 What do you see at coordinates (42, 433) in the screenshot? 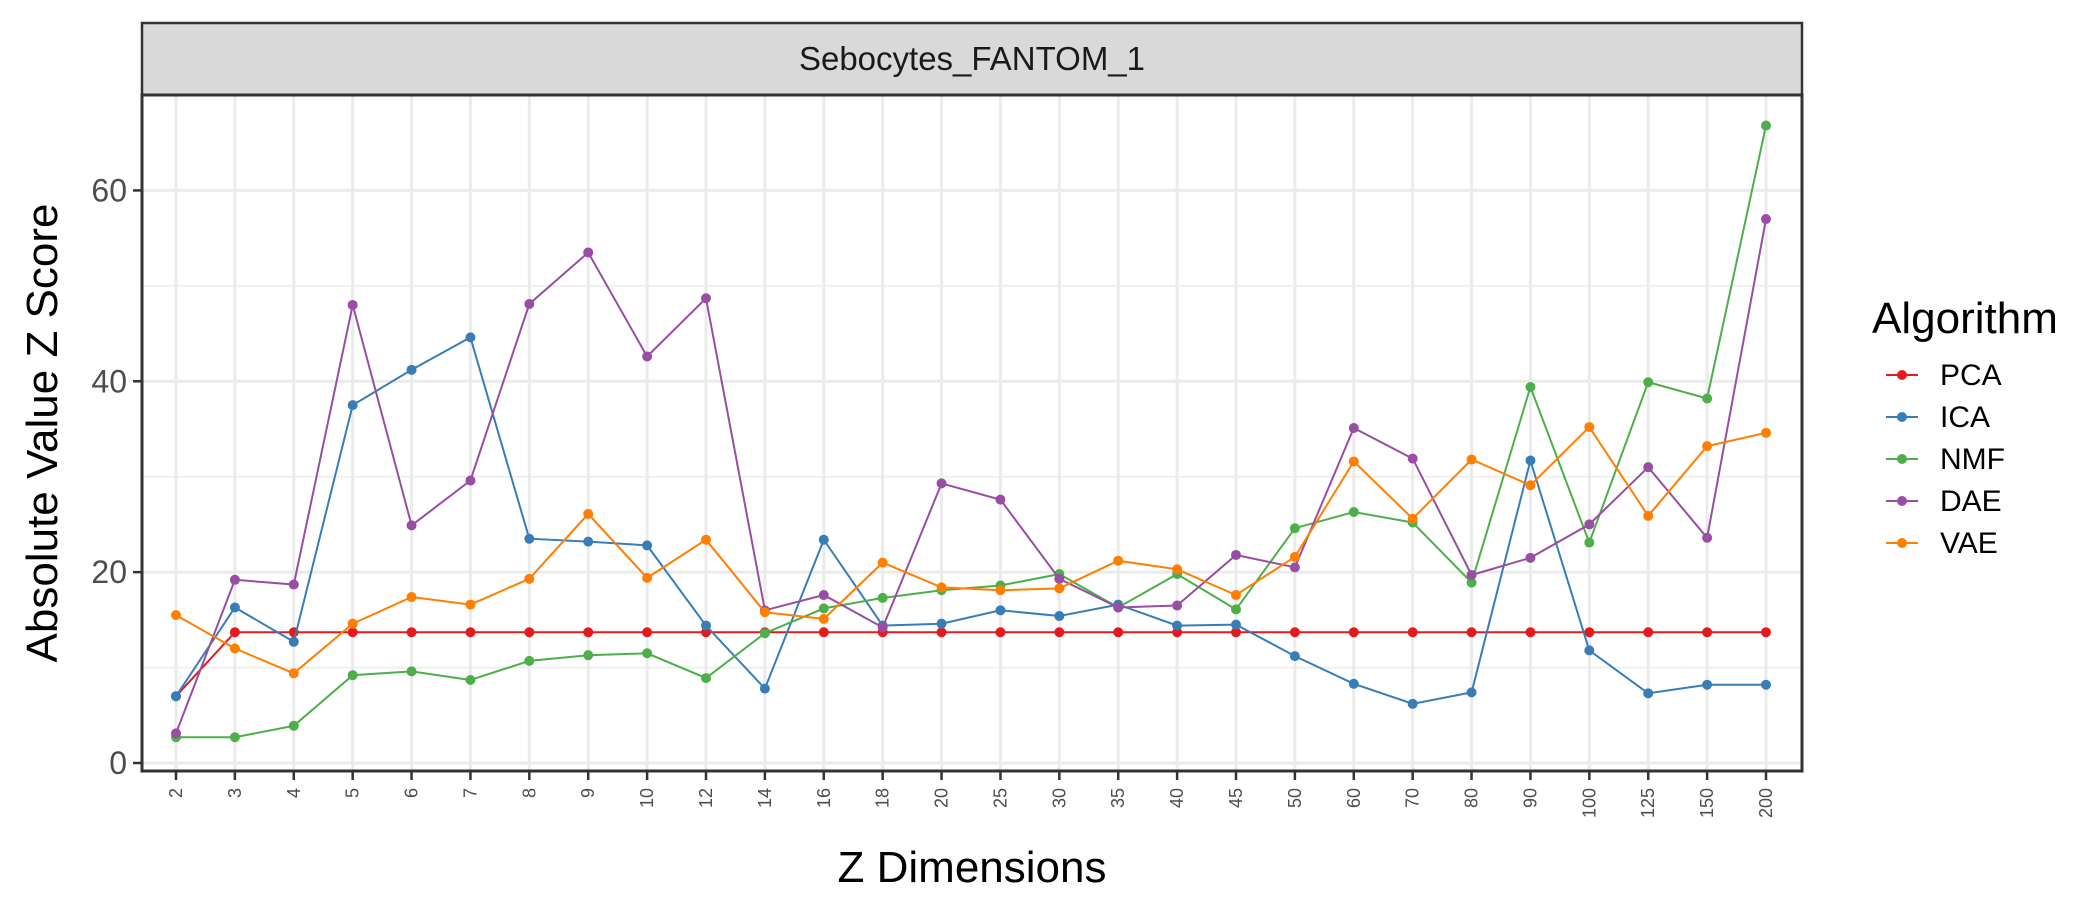
I see `y-axis-title: Absolute Value Z Score` at bounding box center [42, 433].